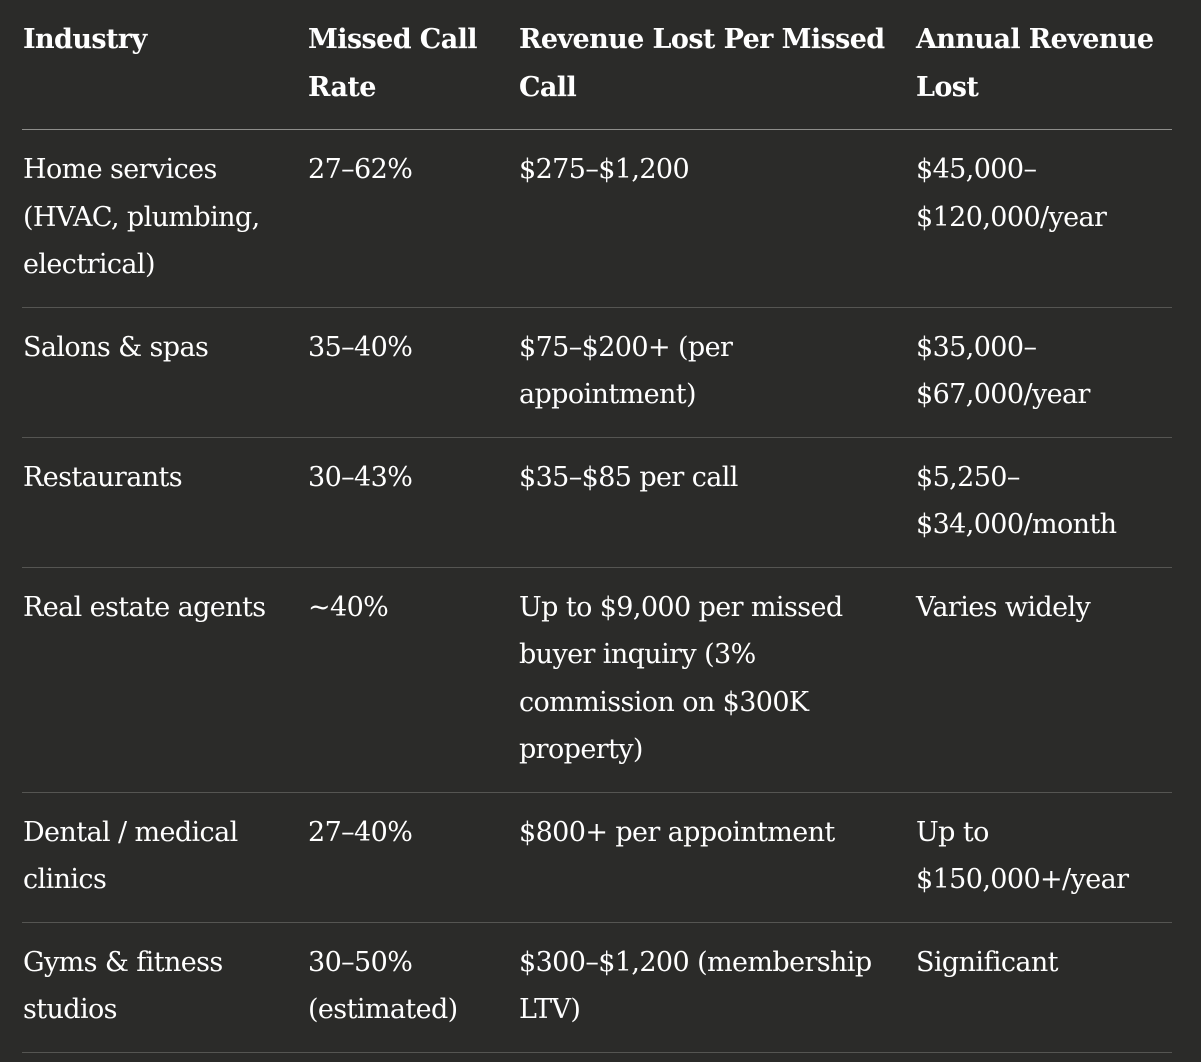 The height and width of the screenshot is (1062, 1201). What do you see at coordinates (1044, 987) in the screenshot?
I see `cell-annual-revenue-lost: Significant` at bounding box center [1044, 987].